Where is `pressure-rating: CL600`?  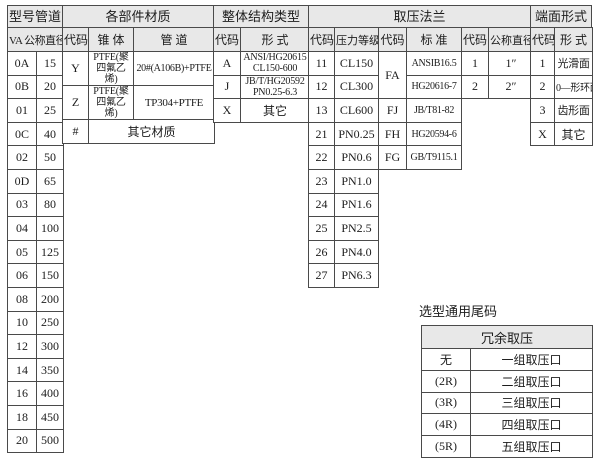
pressure-rating: CL600 is located at coordinates (356, 110).